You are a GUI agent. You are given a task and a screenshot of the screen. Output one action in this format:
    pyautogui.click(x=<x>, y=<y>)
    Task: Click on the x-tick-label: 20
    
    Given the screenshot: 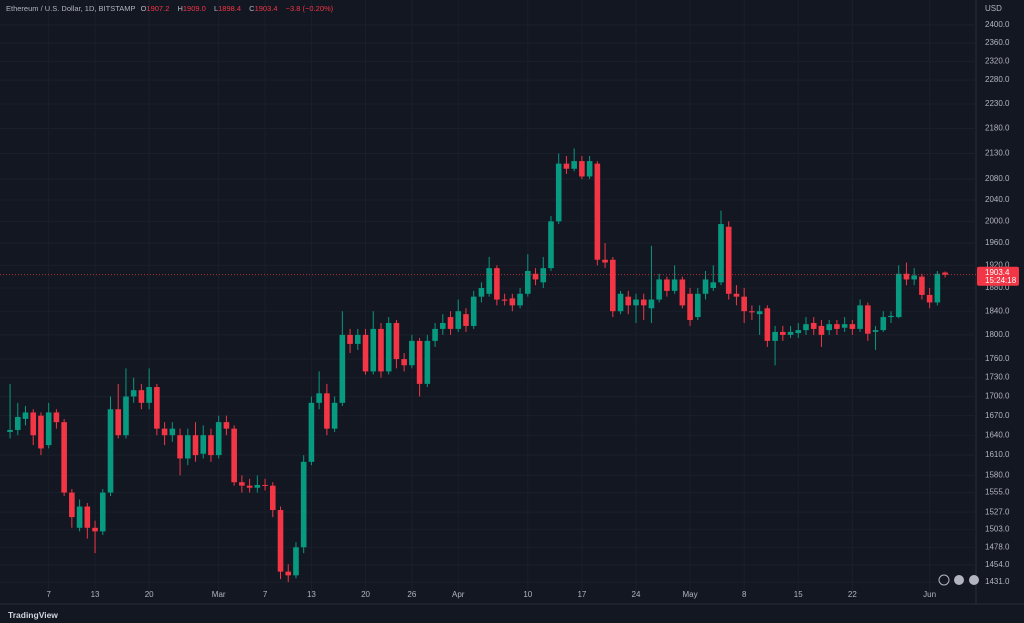 What is the action you would take?
    pyautogui.click(x=365, y=594)
    